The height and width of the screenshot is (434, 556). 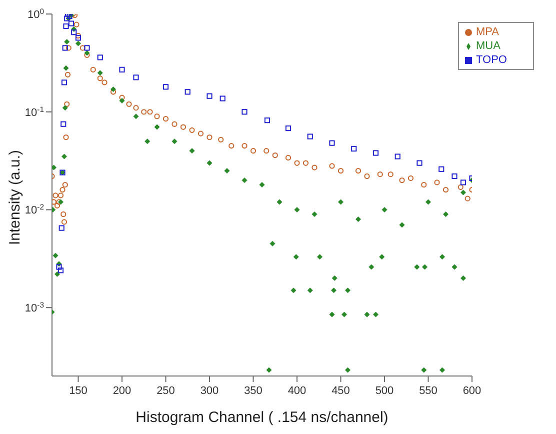 What do you see at coordinates (488, 32) in the screenshot?
I see `legend-label: MPA` at bounding box center [488, 32].